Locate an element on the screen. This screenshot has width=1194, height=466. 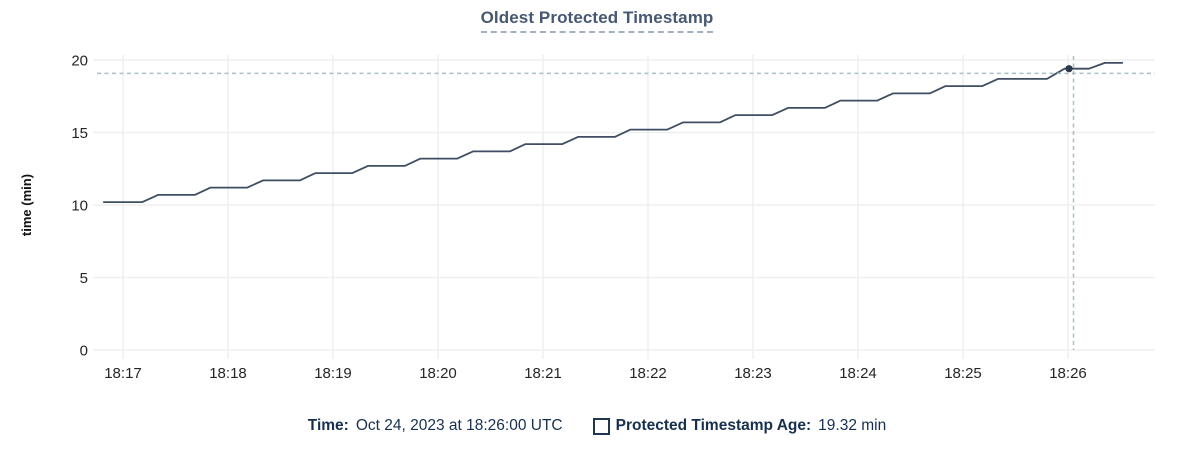
chart-title-text: Oldest Protected Timestamp is located at coordinates (597, 20).